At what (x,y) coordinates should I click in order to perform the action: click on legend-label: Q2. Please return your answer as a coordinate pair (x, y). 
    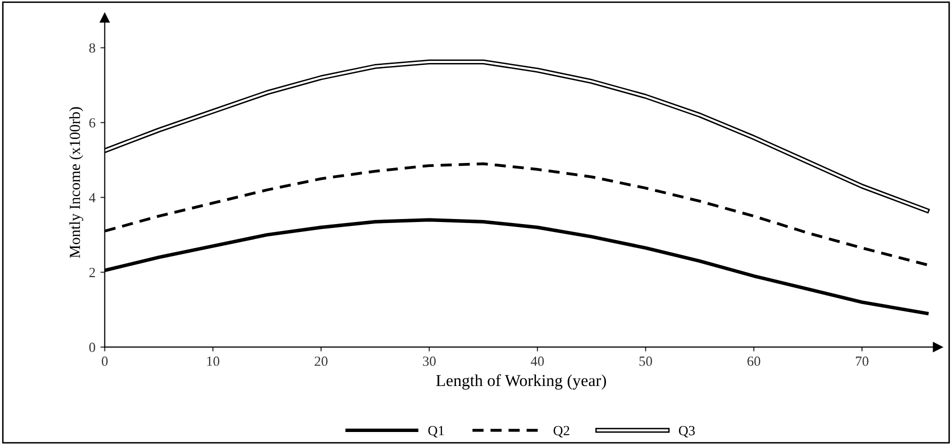
    Looking at the image, I should click on (562, 432).